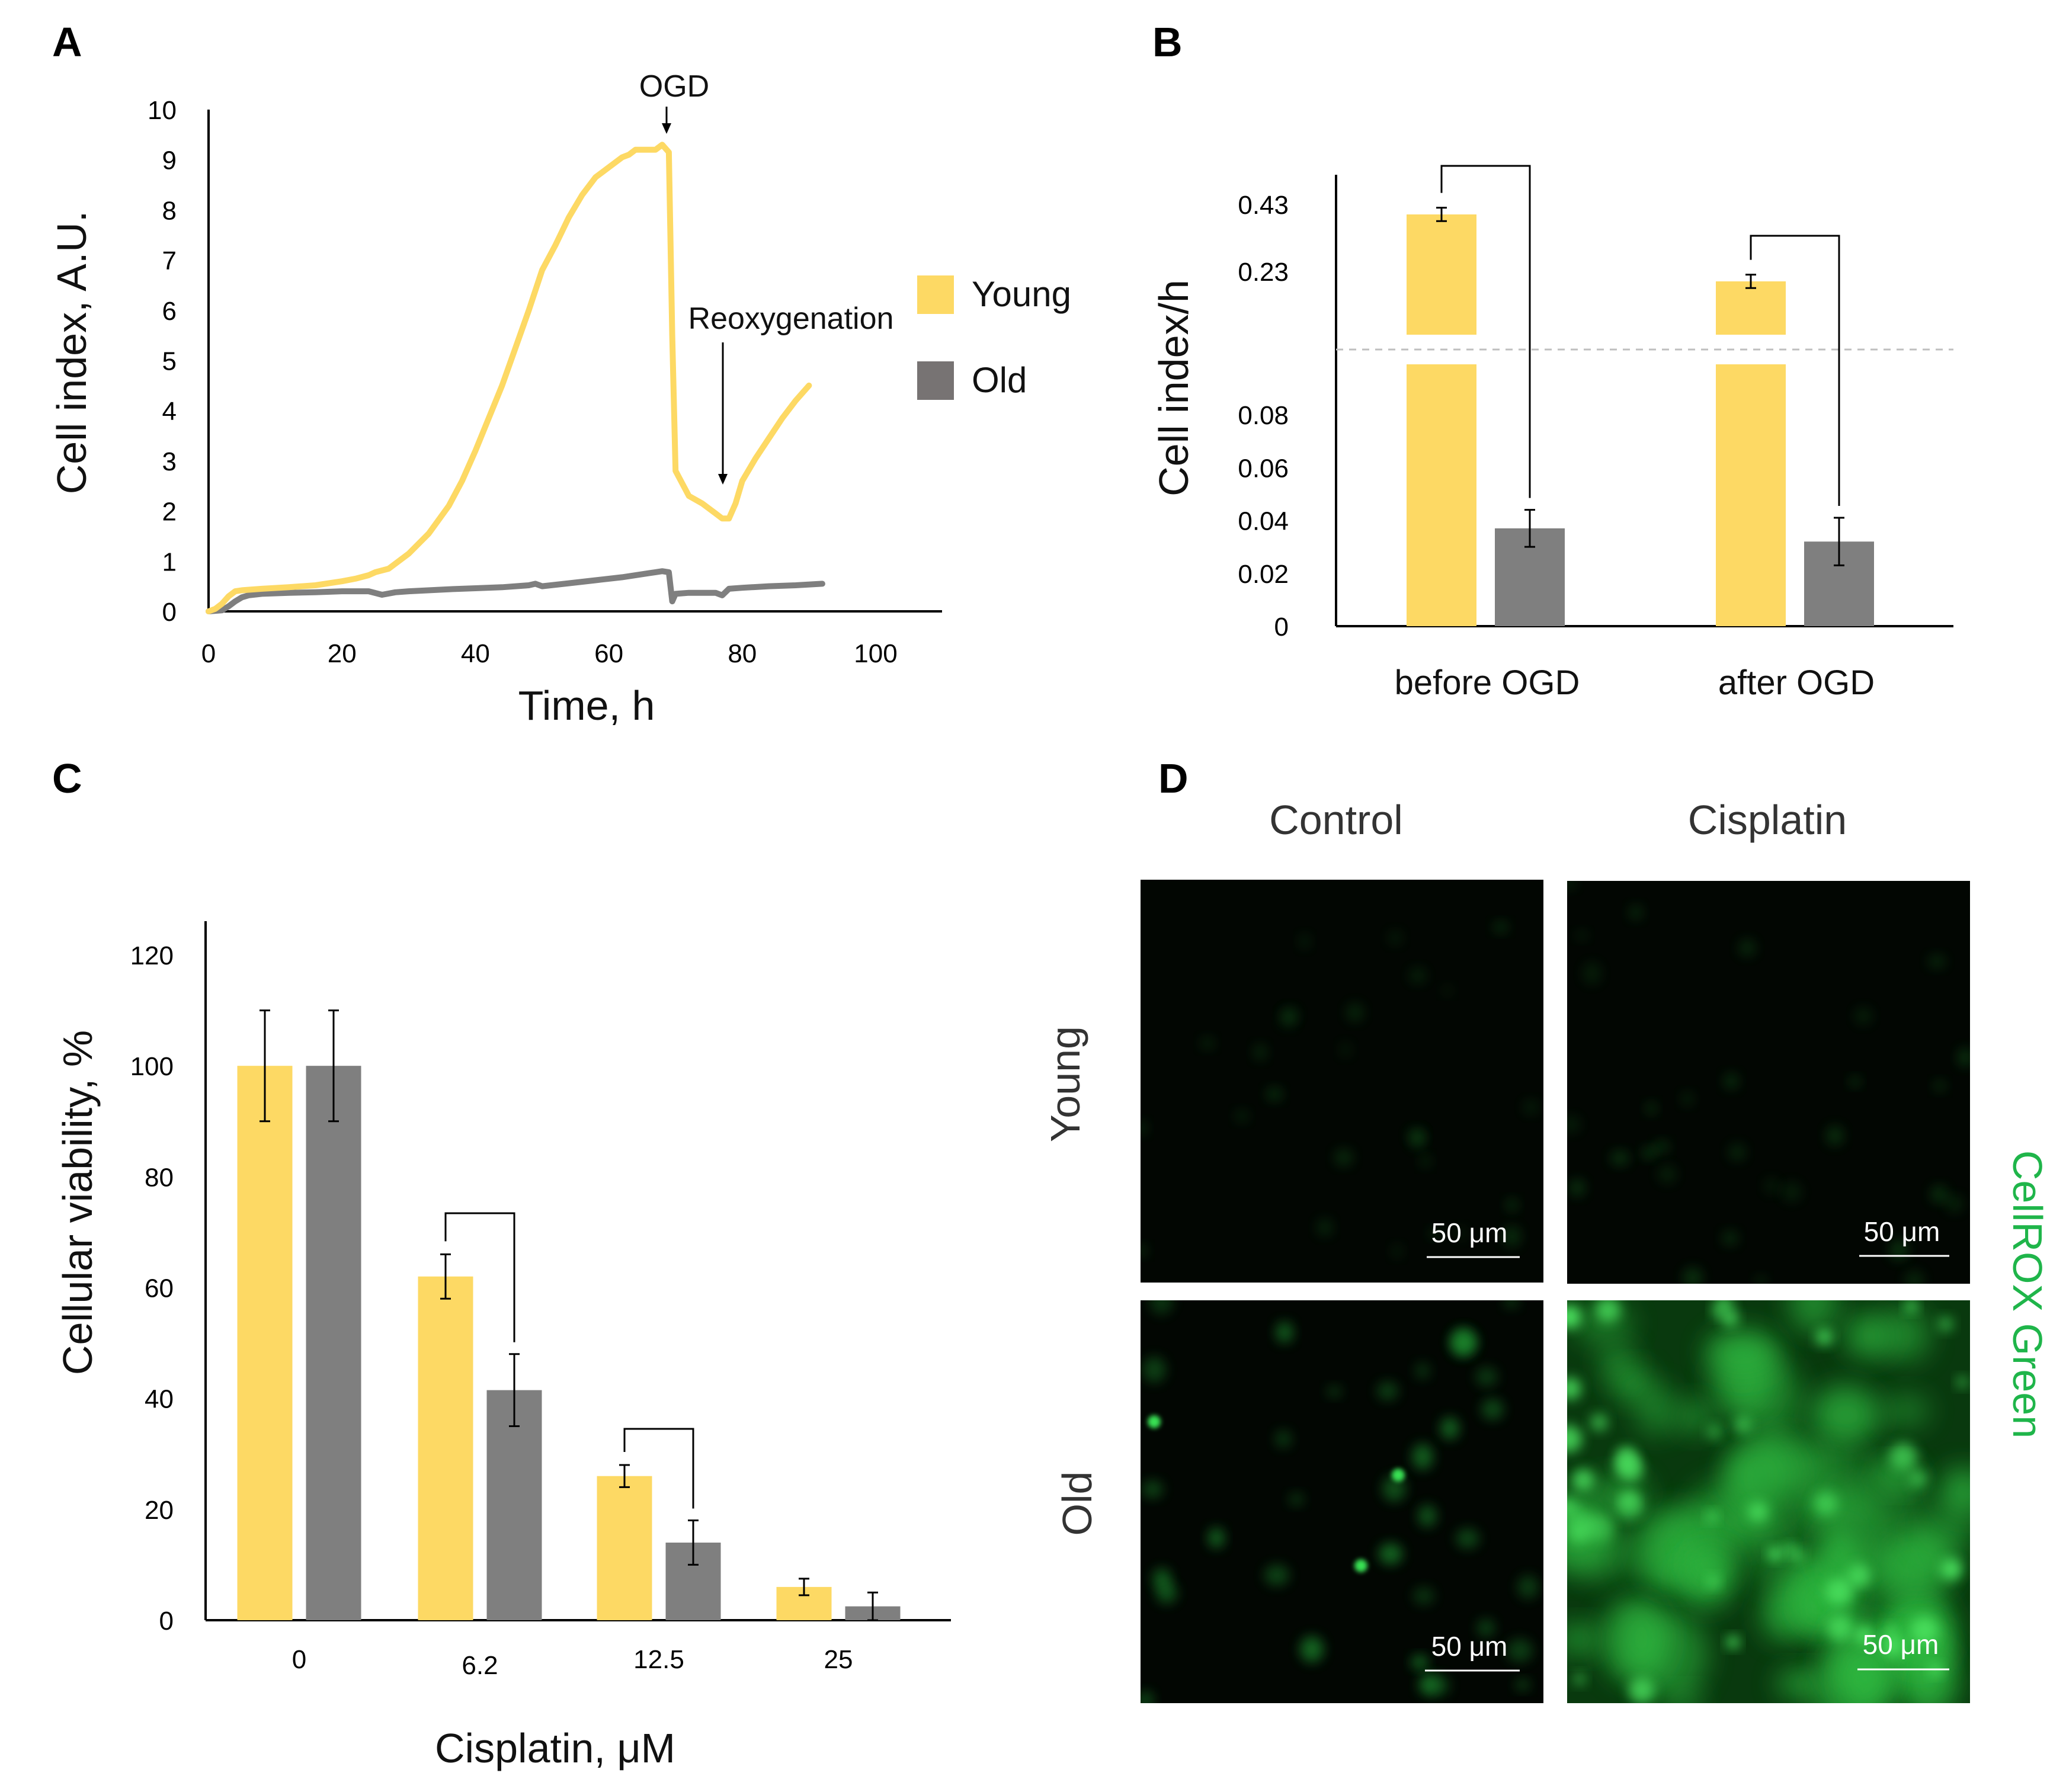 This screenshot has height=1792, width=2066. I want to click on y-tick-label: 0.02, so click(1264, 575).